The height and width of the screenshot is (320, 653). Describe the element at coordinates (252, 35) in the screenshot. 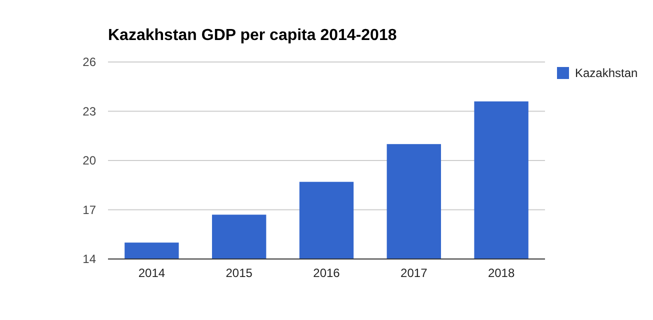

I see `chart-title: Kazakhstan GDP per capita 2014-2018` at that location.